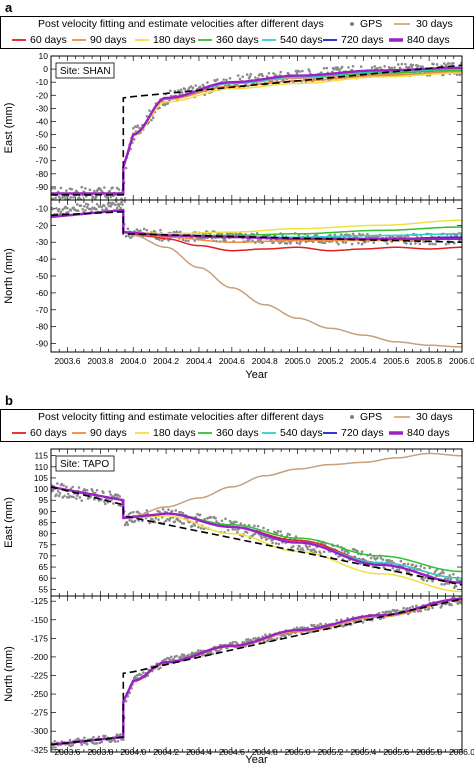 The width and height of the screenshot is (474, 769). I want to click on site-box, so click(85, 70).